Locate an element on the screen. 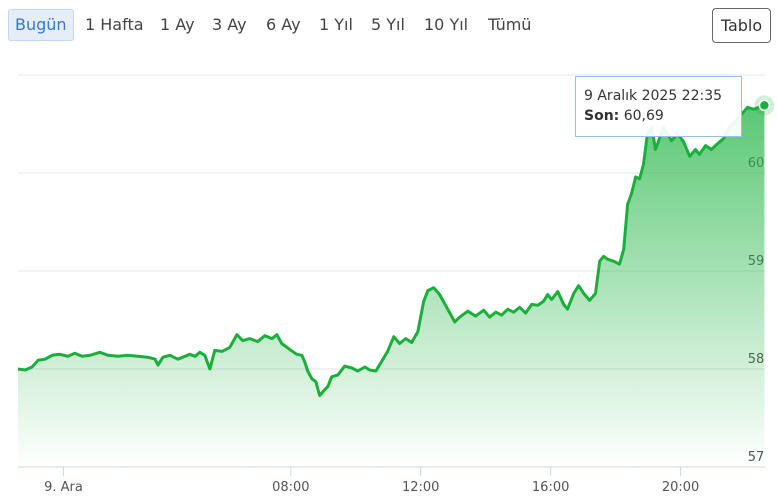 The image size is (778, 501). tooltip-label: Son: is located at coordinates (602, 116).